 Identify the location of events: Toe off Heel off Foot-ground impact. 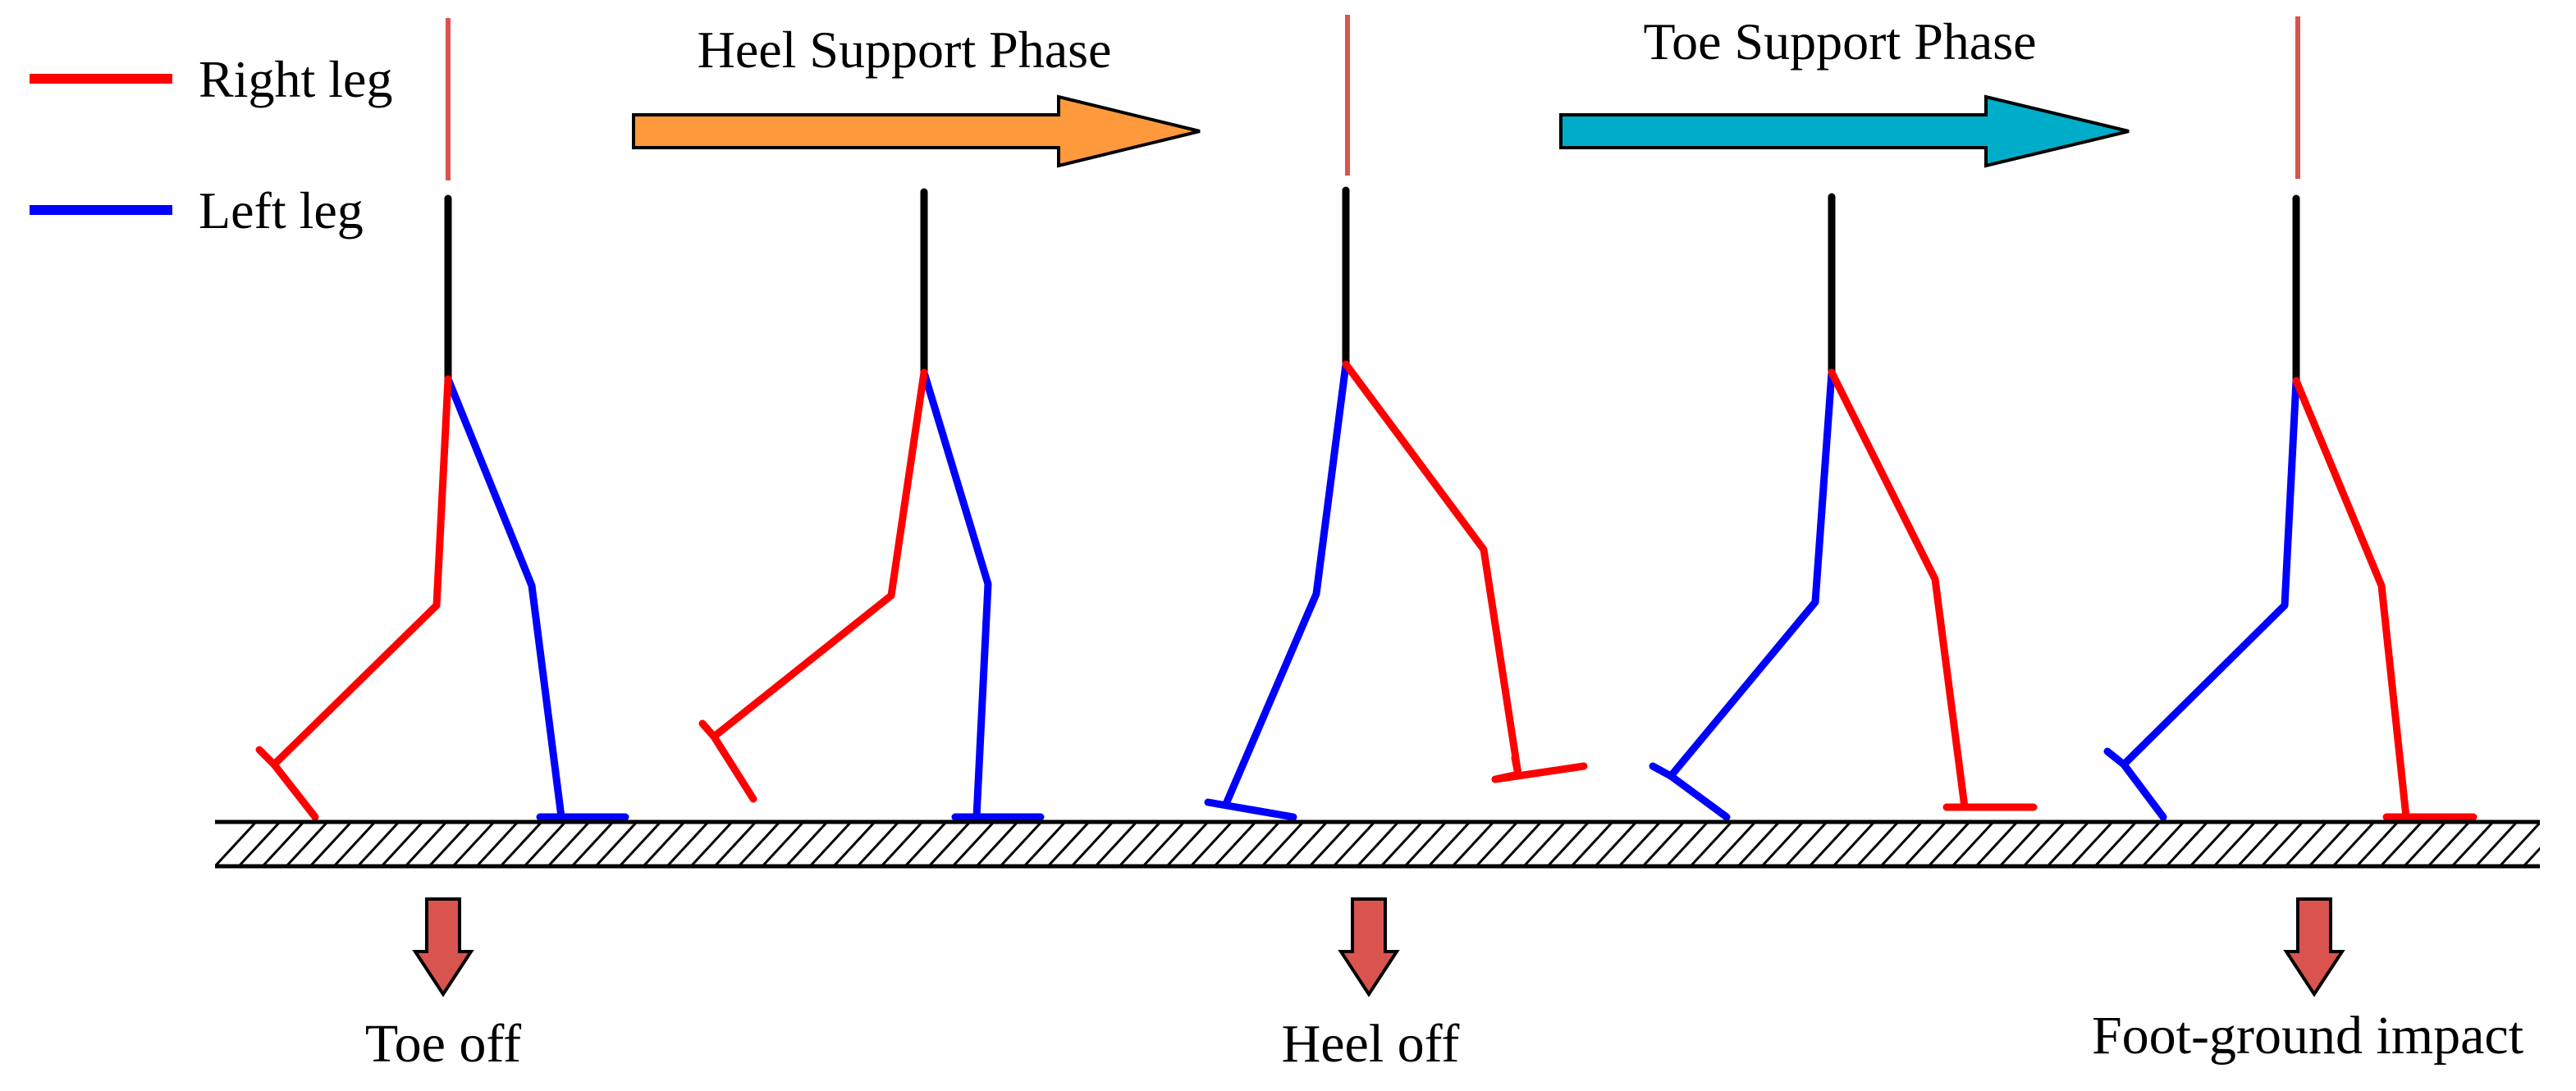
(1444, 985).